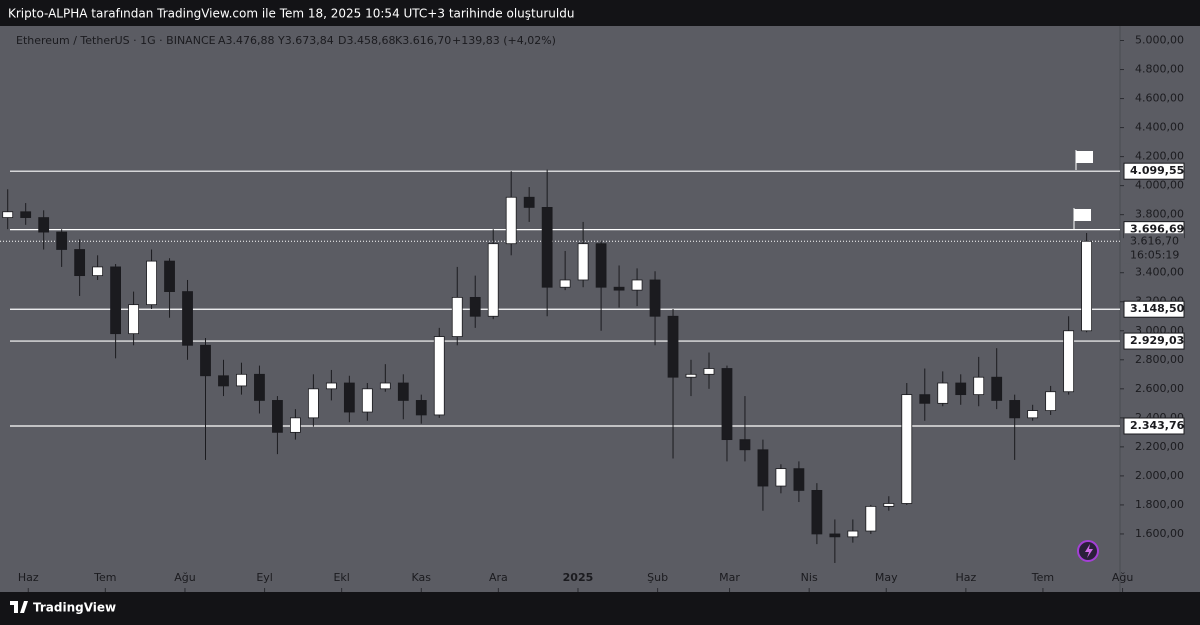  What do you see at coordinates (19, 607) in the screenshot?
I see `logo` at bounding box center [19, 607].